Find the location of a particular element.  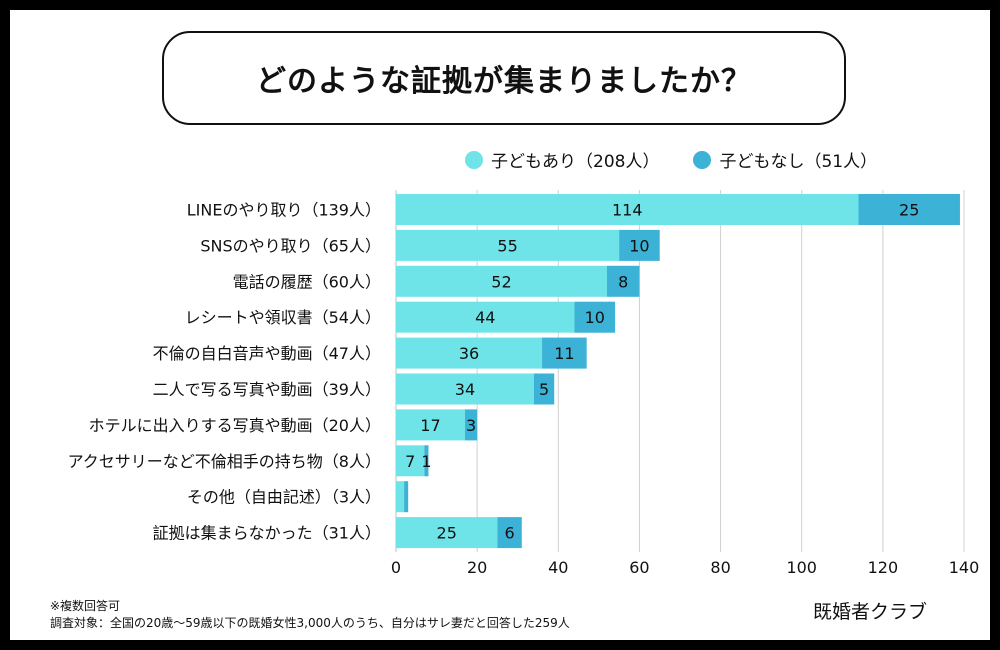

legend-label-with-children: 子どもあり（208人） is located at coordinates (575, 162).